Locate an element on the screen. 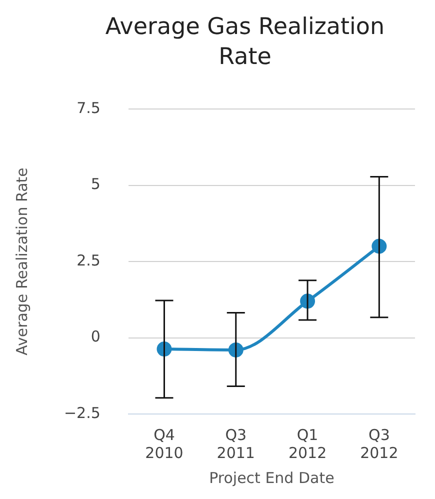  y-tick-label: 5 is located at coordinates (95, 184).